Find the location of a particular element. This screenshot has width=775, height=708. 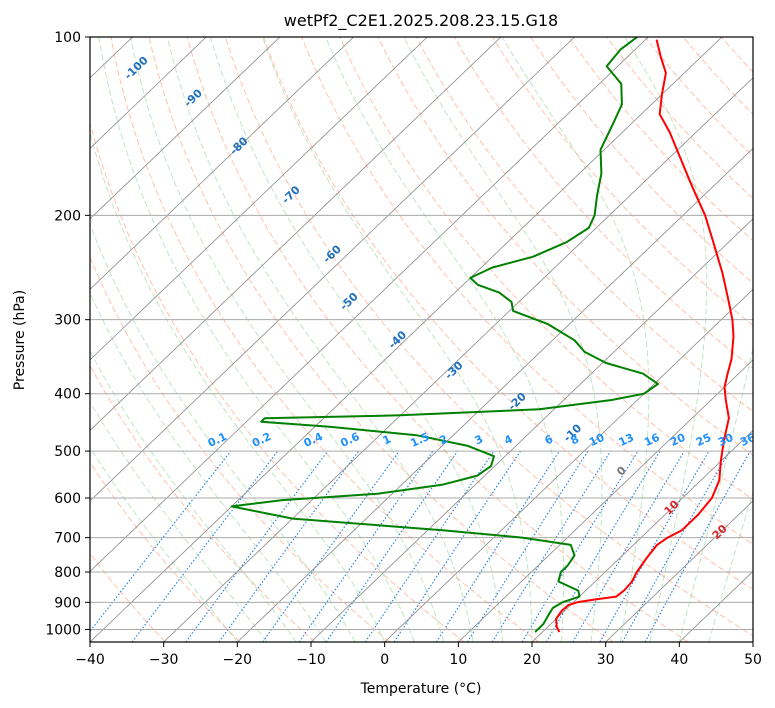

x-tick-label: −30 is located at coordinates (164, 660).